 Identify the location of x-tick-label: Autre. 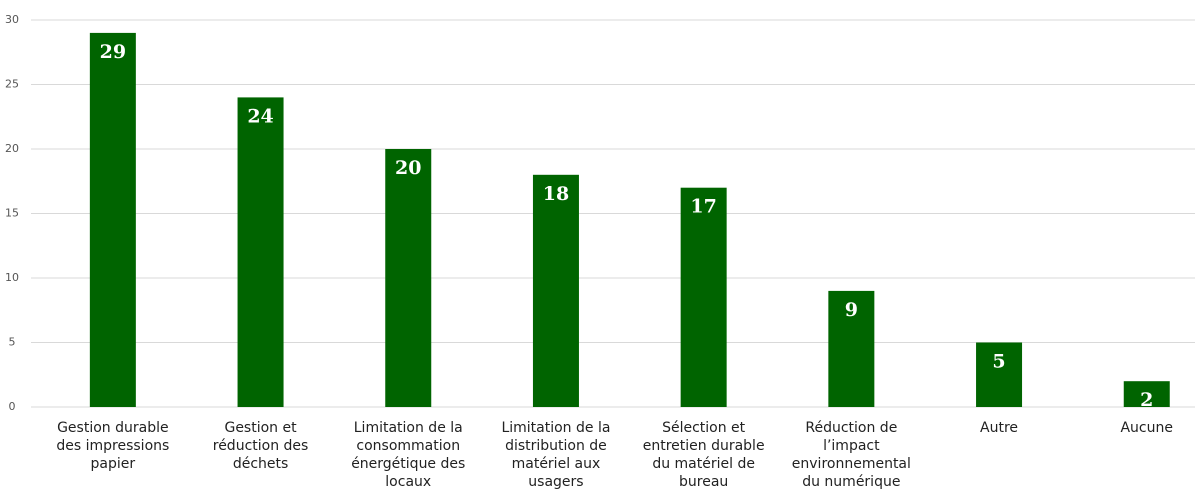
(999, 428).